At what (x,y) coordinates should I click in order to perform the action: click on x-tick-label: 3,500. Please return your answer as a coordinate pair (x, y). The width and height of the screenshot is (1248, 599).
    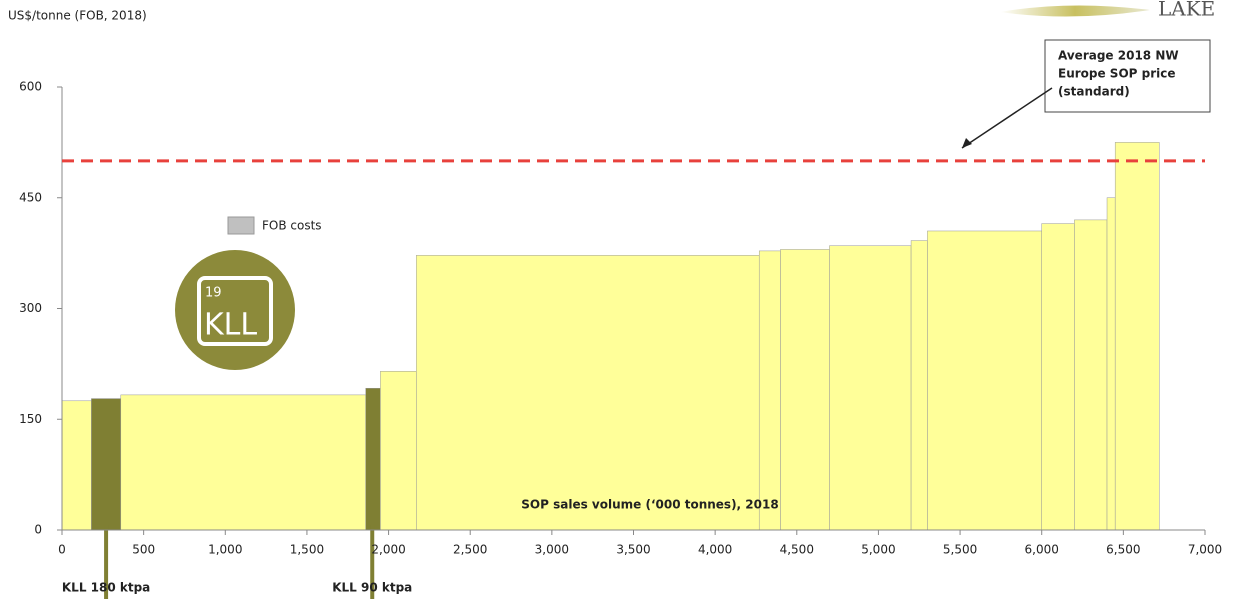
    Looking at the image, I should click on (633, 550).